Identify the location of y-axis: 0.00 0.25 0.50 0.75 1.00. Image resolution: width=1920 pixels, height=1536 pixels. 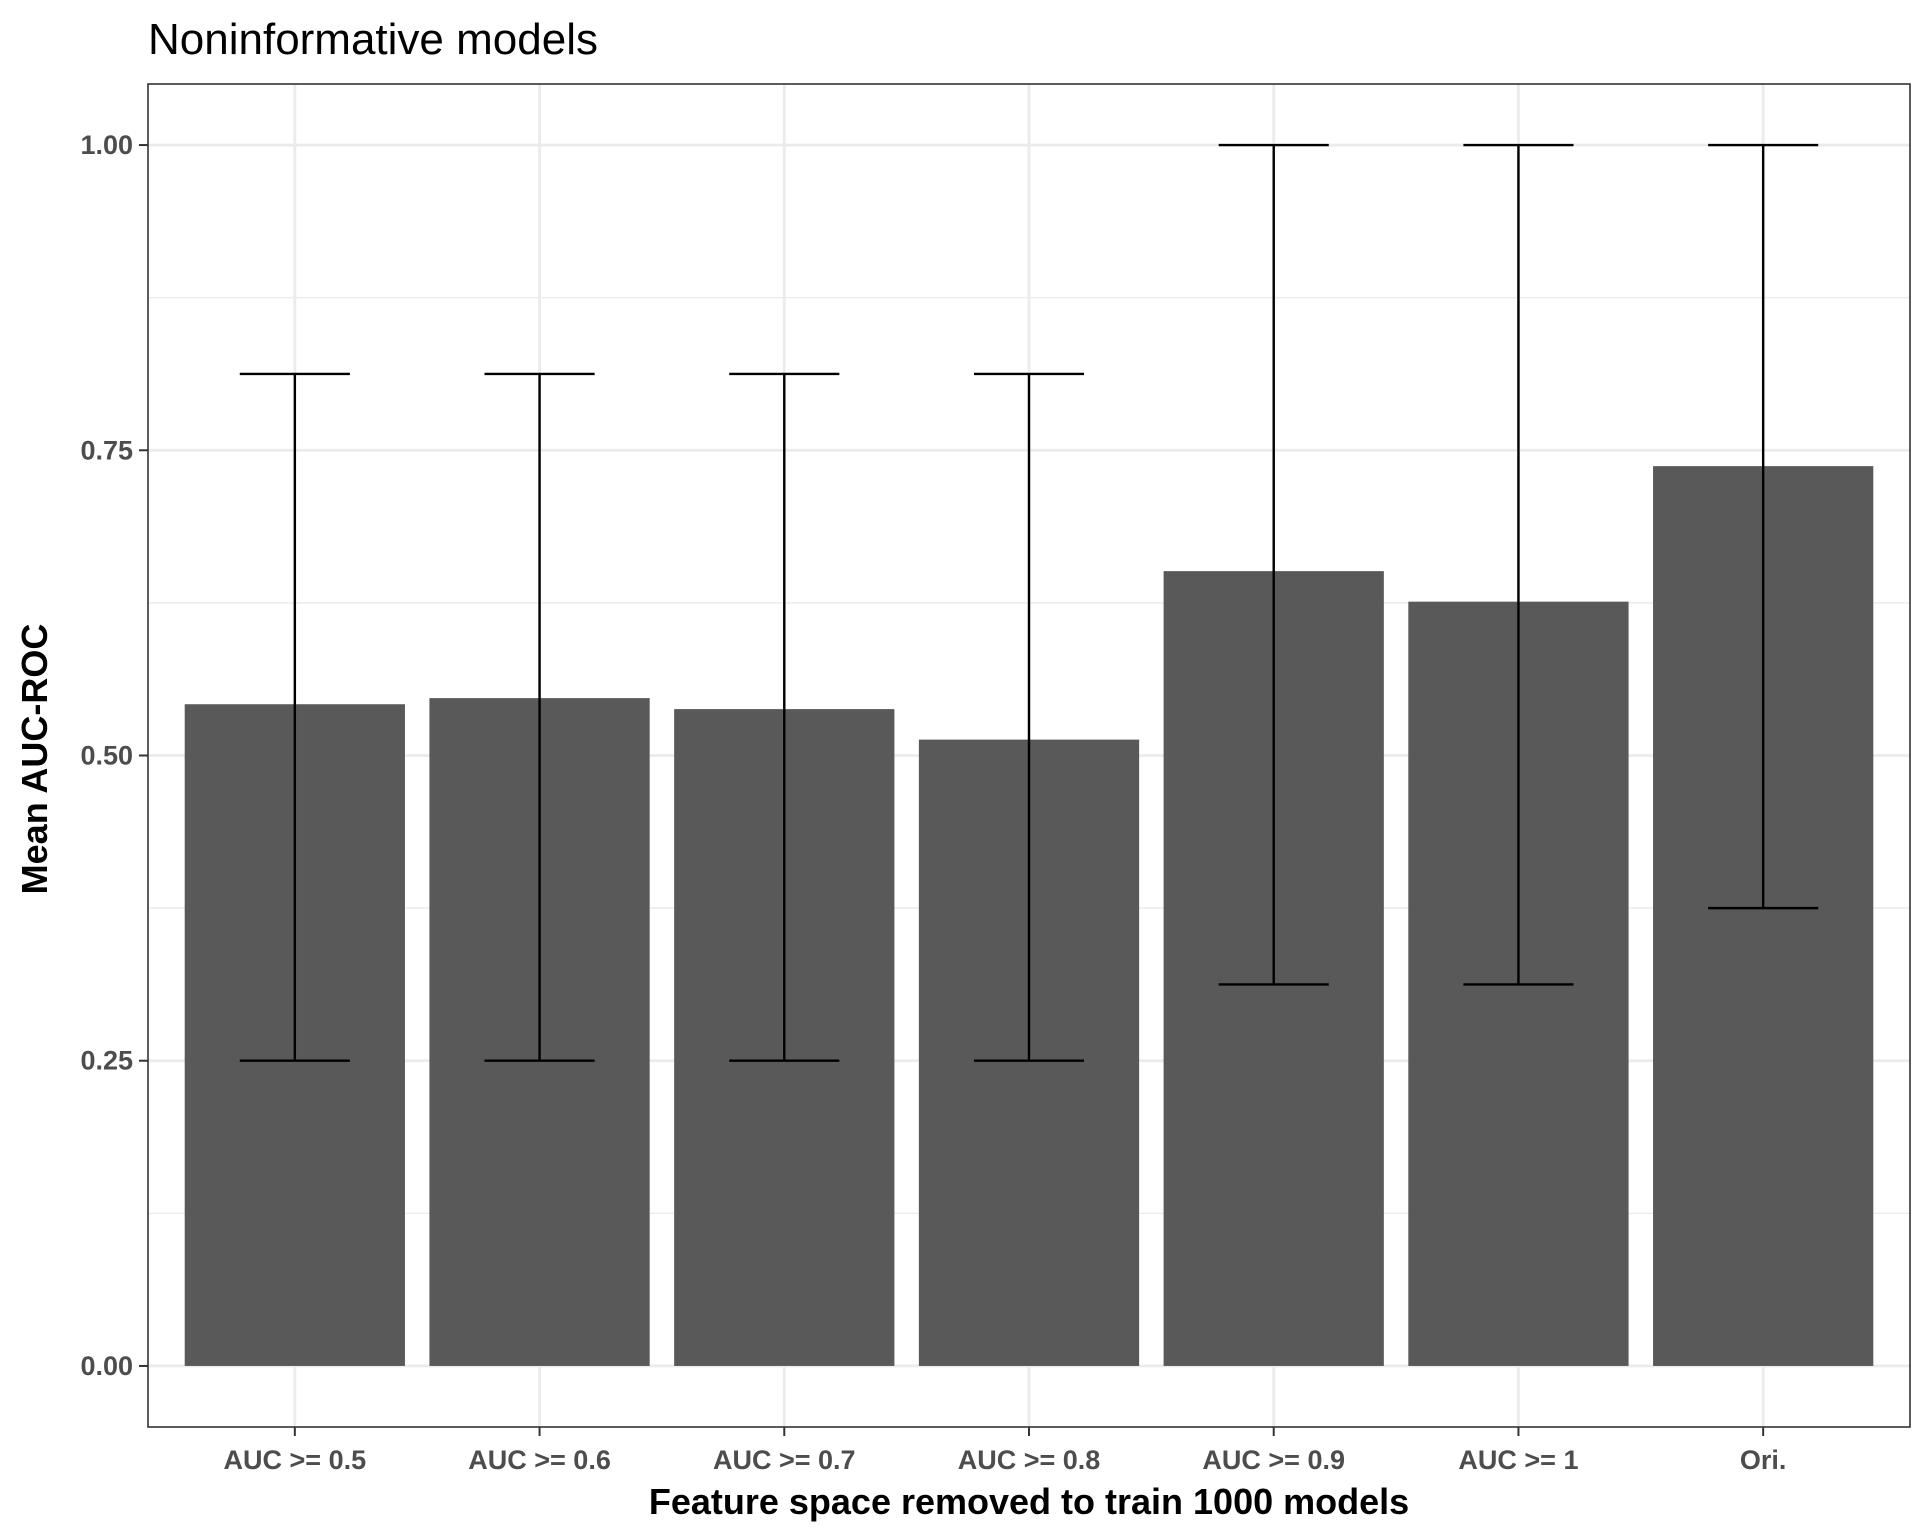
(114, 755).